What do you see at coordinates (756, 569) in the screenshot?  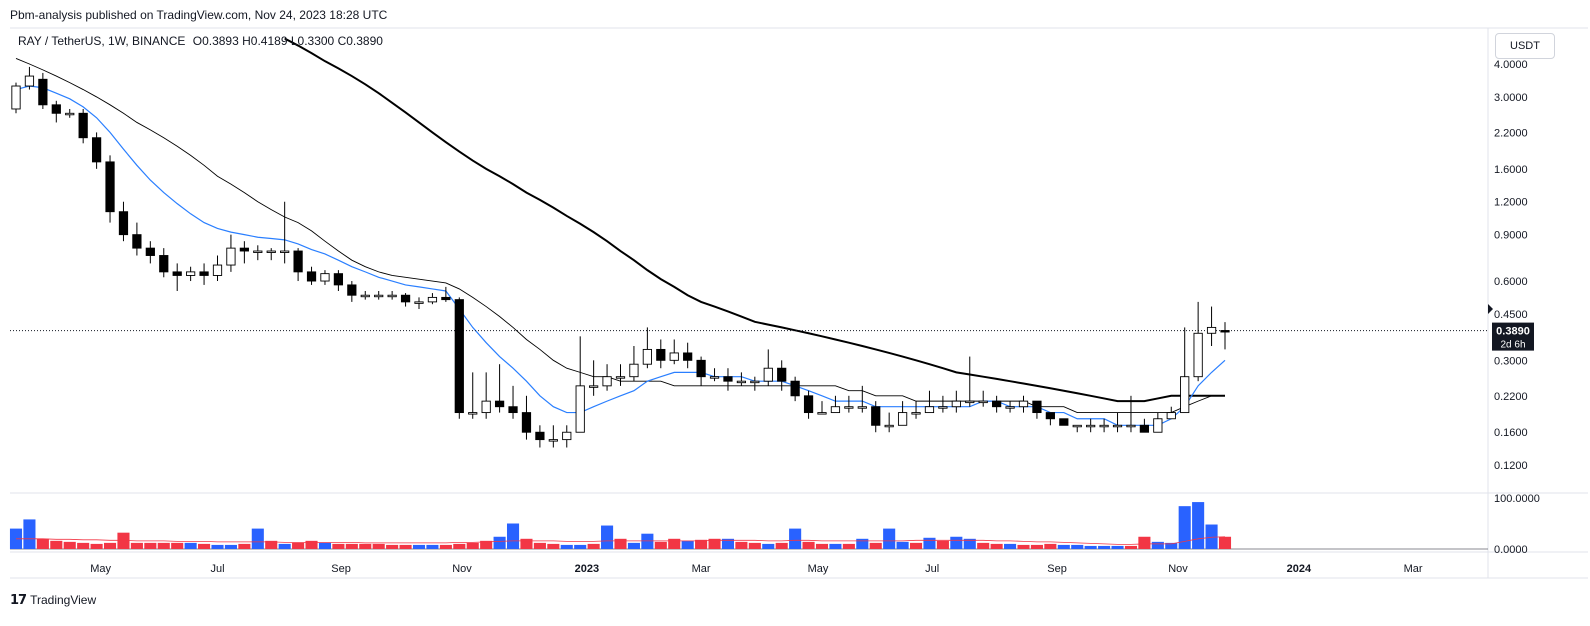 I see `time-axis-ticks: May Jul Sep Nov 2023 Mar May Jul Sep Nov 2024 Mar` at bounding box center [756, 569].